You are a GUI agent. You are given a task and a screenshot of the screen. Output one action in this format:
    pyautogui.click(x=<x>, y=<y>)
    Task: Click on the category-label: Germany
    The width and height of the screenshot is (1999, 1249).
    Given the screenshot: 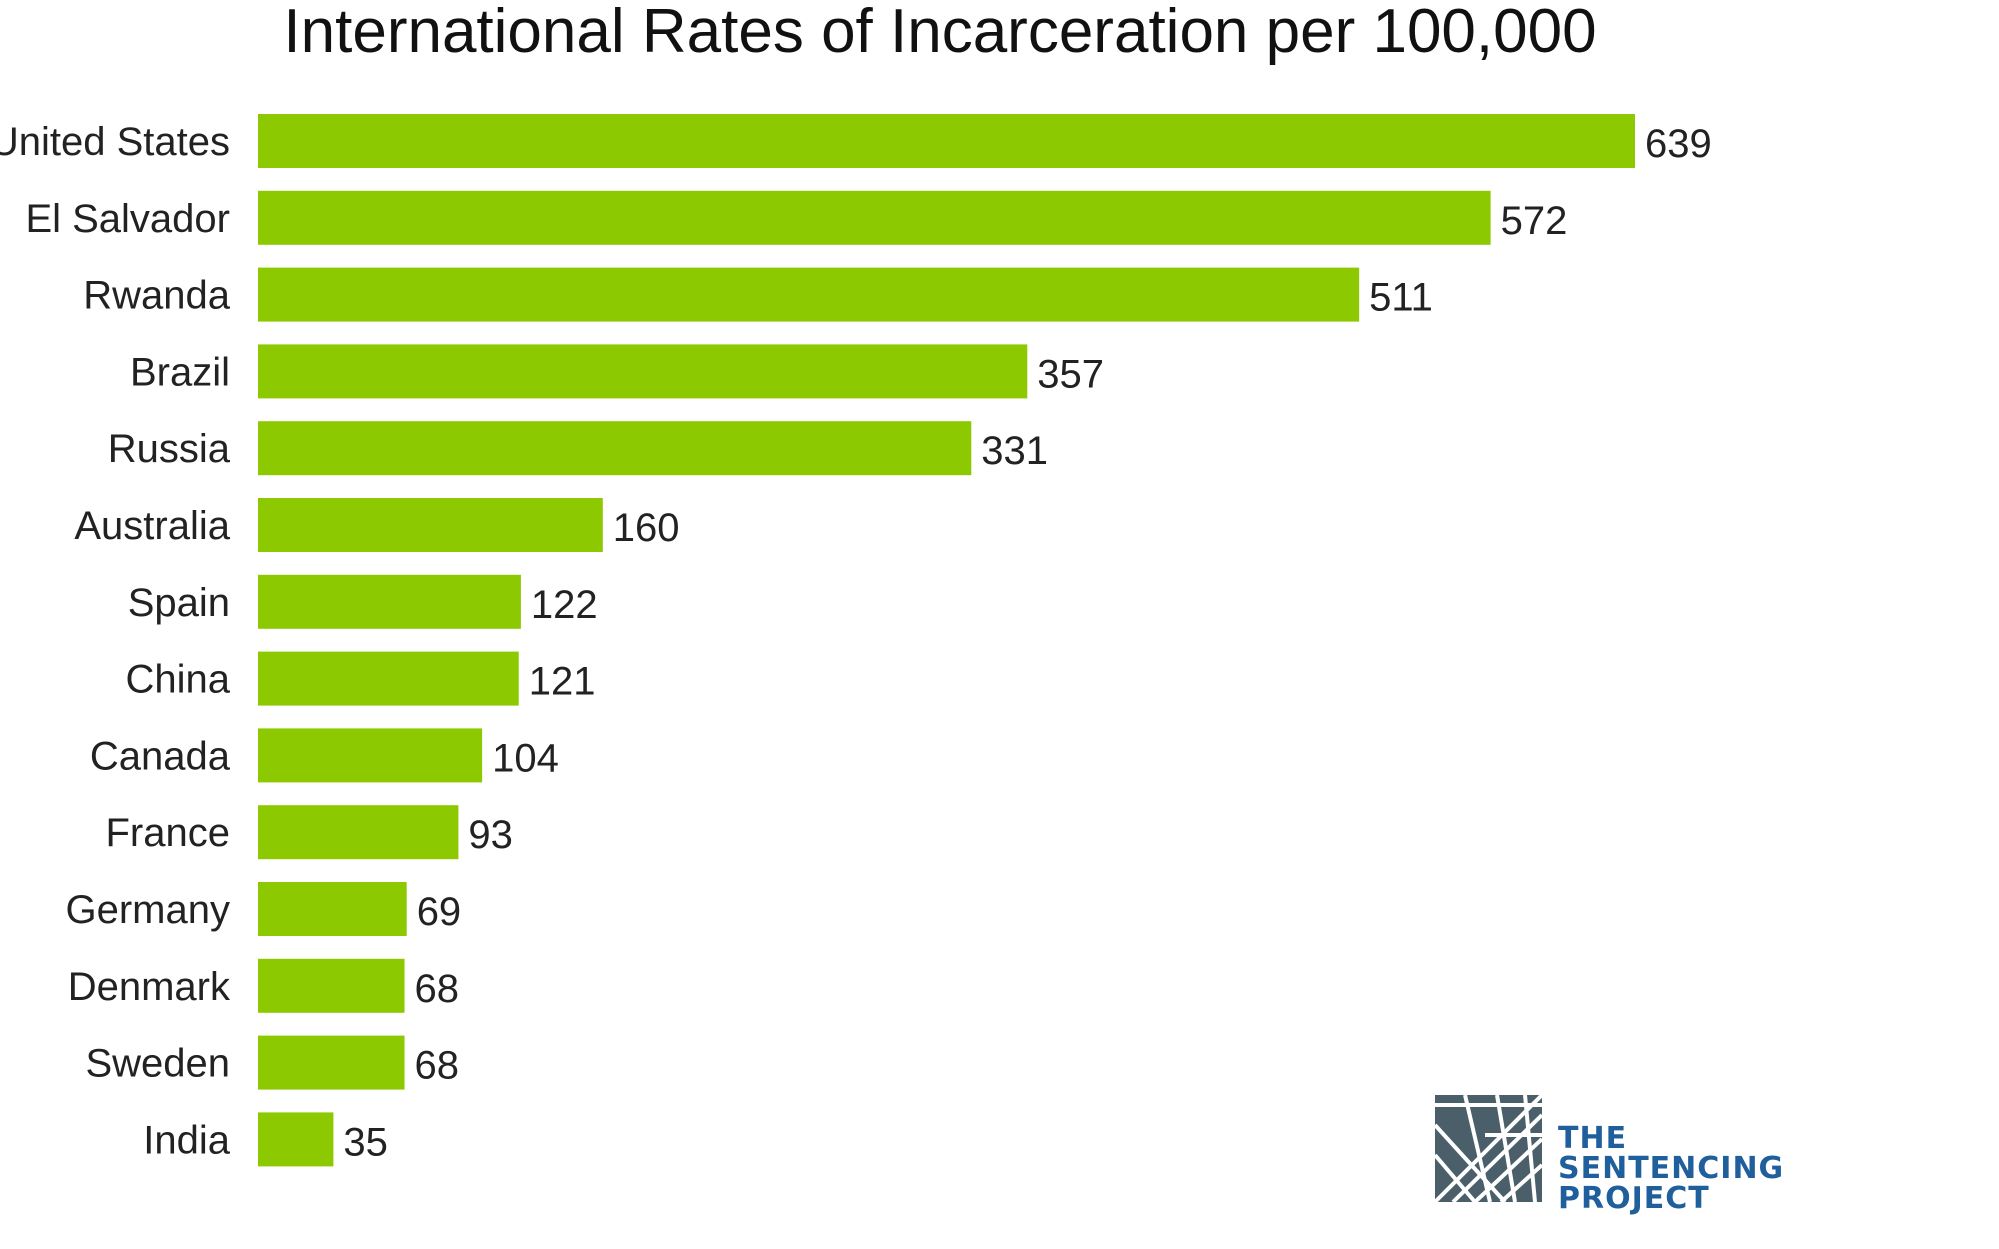 What is the action you would take?
    pyautogui.click(x=148, y=910)
    